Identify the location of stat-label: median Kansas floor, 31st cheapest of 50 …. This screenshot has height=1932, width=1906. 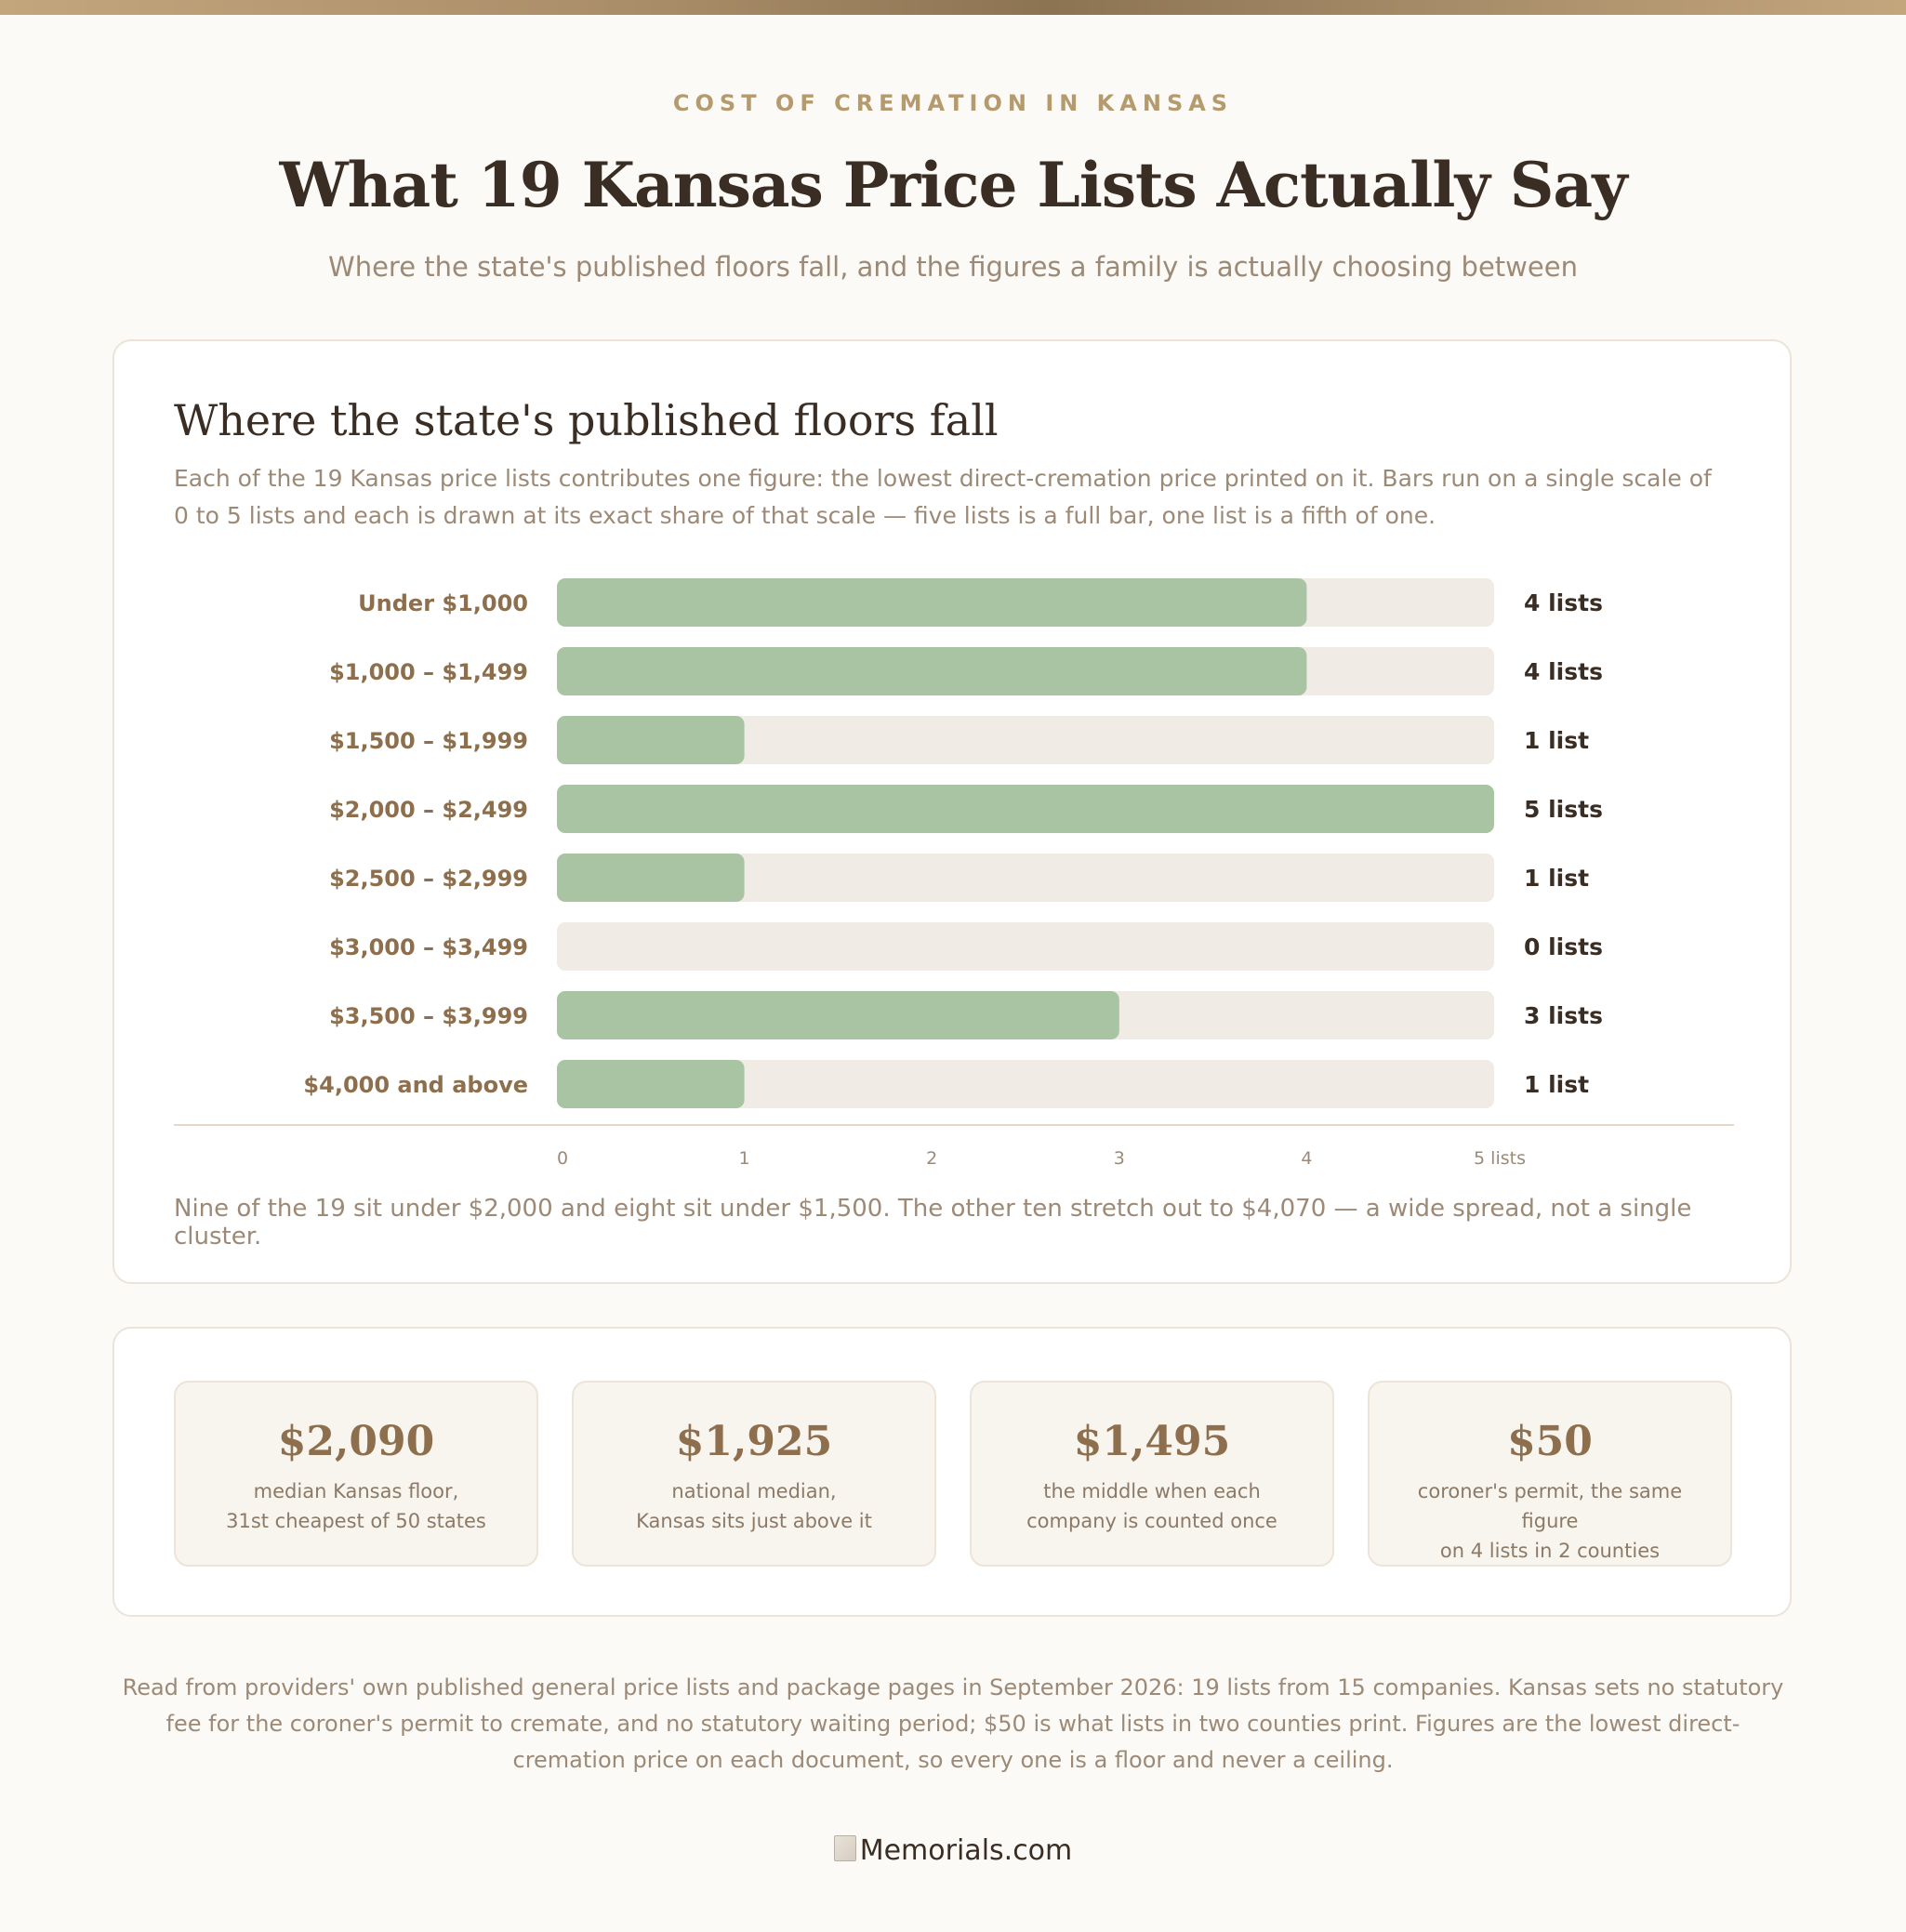
(356, 1506).